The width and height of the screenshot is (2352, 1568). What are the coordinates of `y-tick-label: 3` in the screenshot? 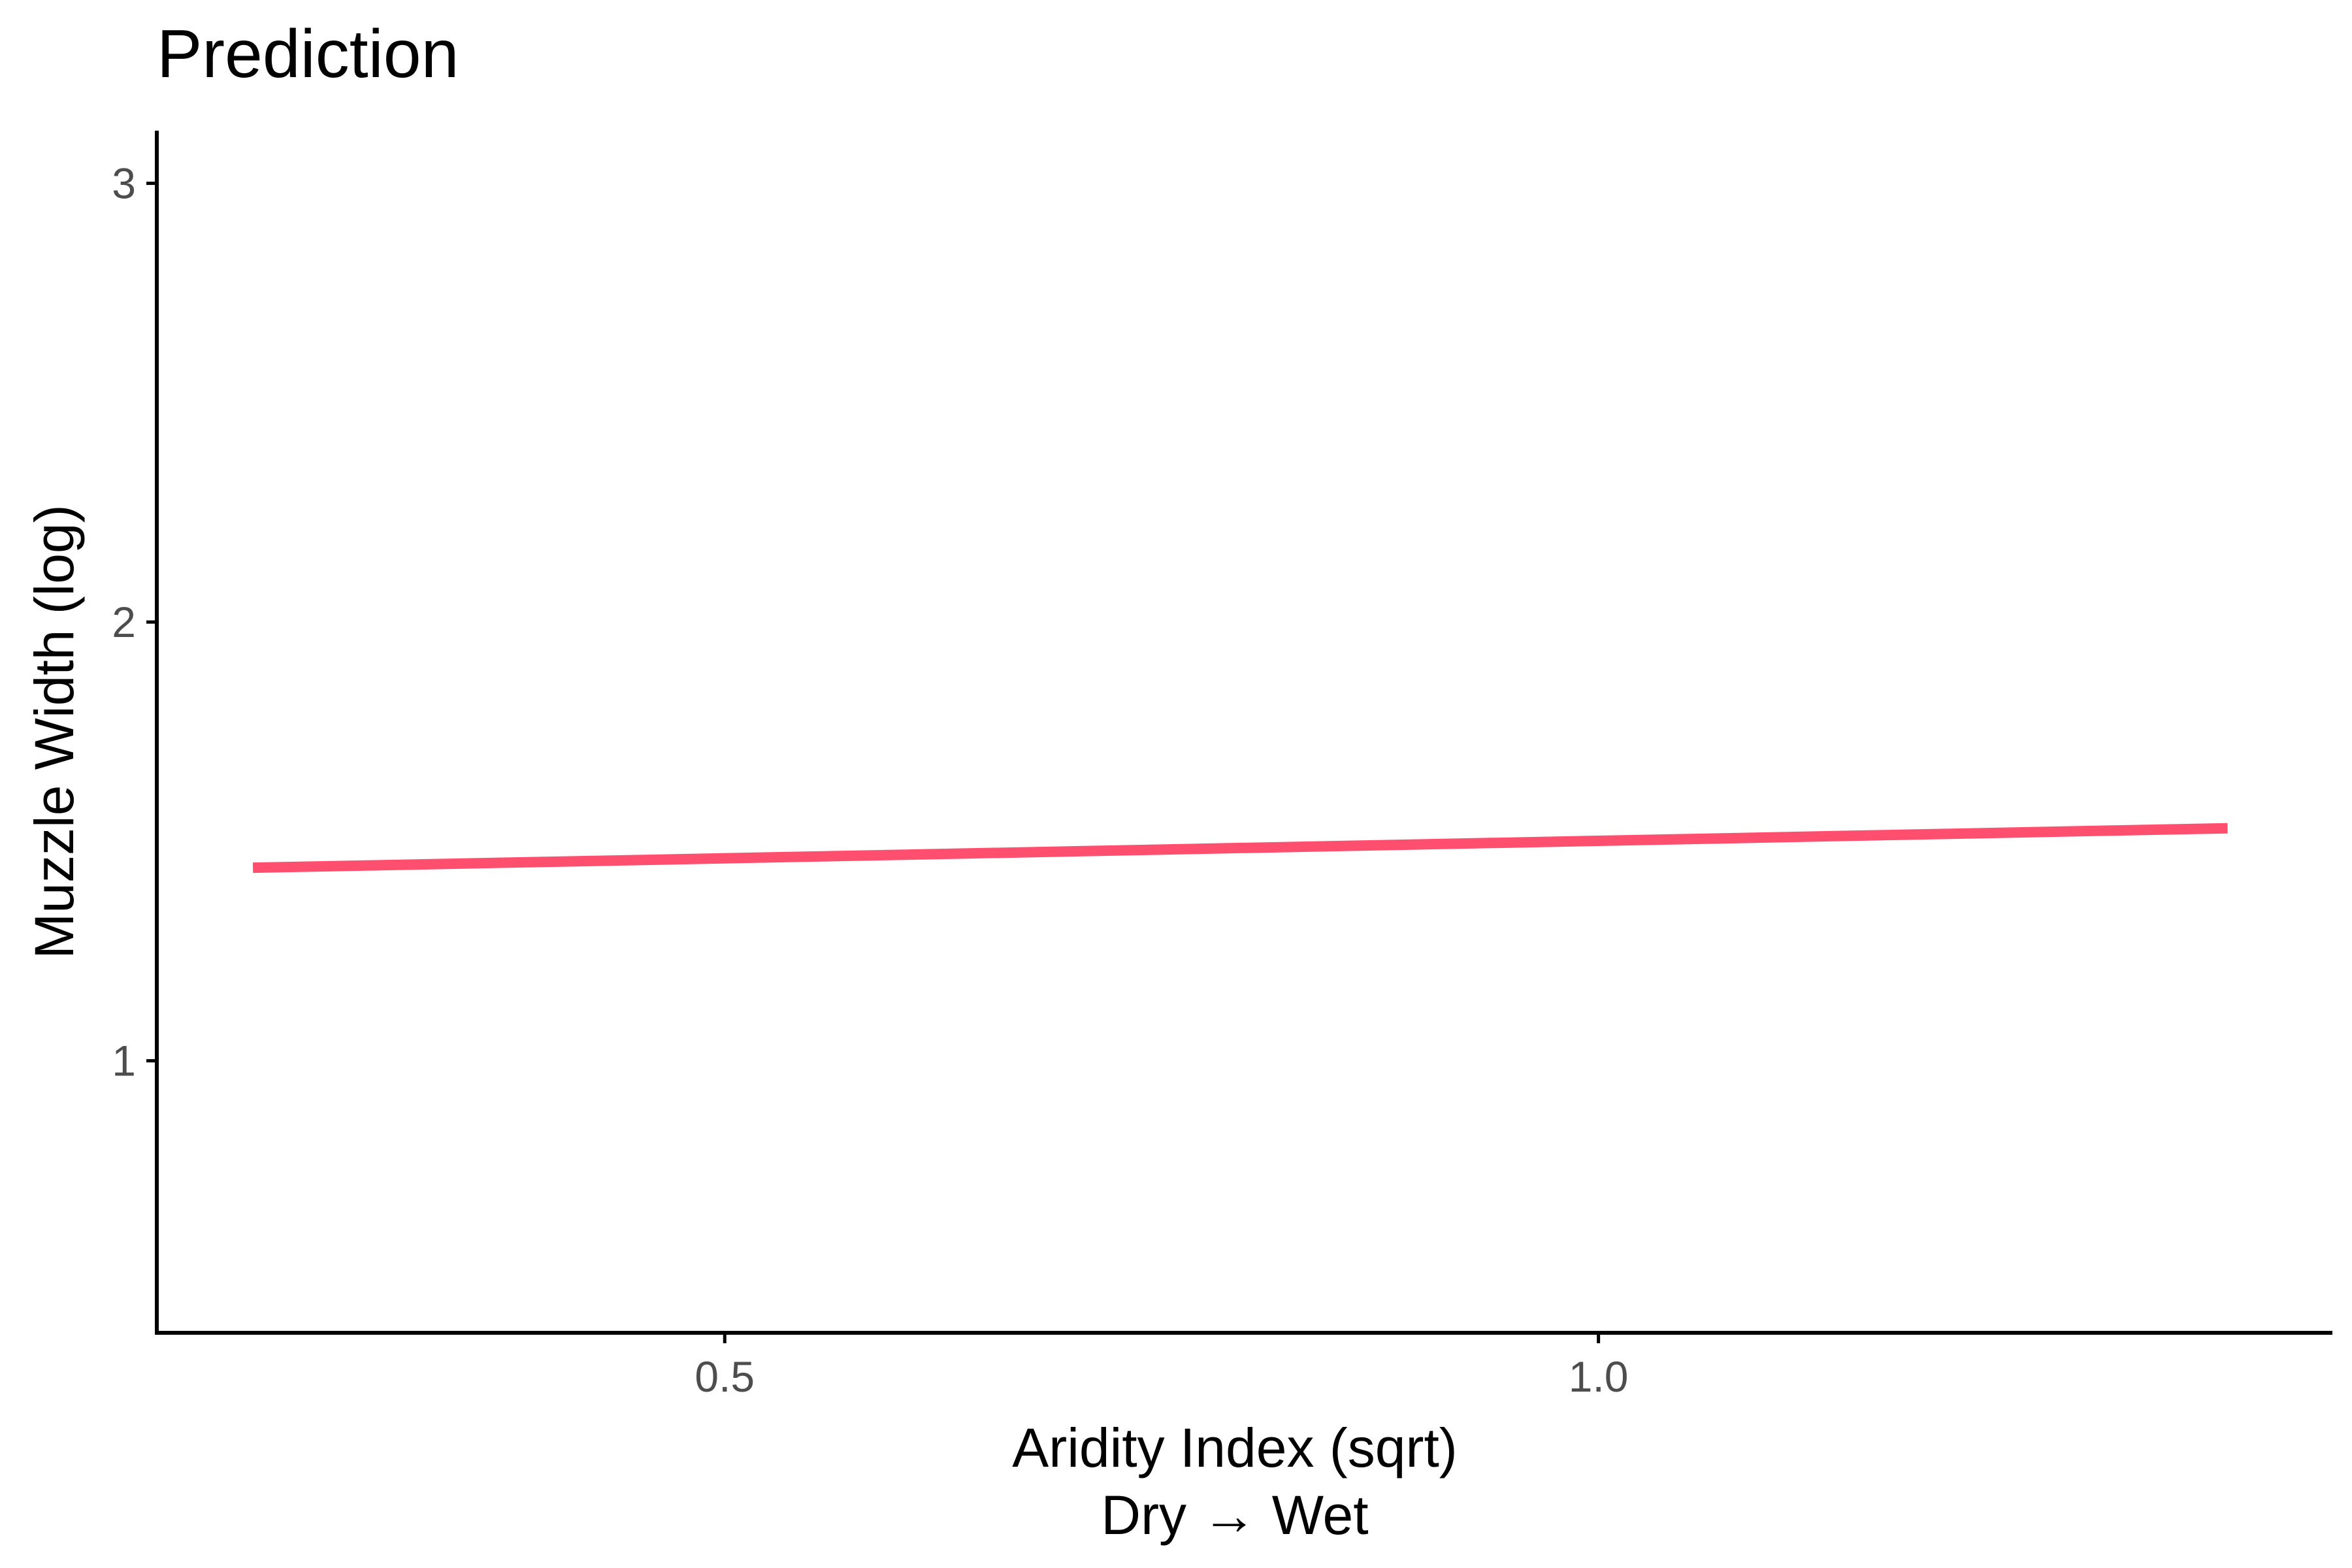 It's located at (124, 183).